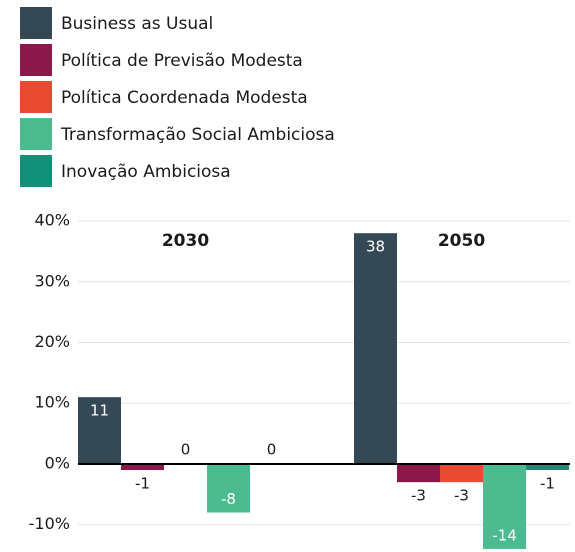 Image resolution: width=575 pixels, height=552 pixels. What do you see at coordinates (197, 135) in the screenshot?
I see `legend-label: Transformação Social Ambiciosa` at bounding box center [197, 135].